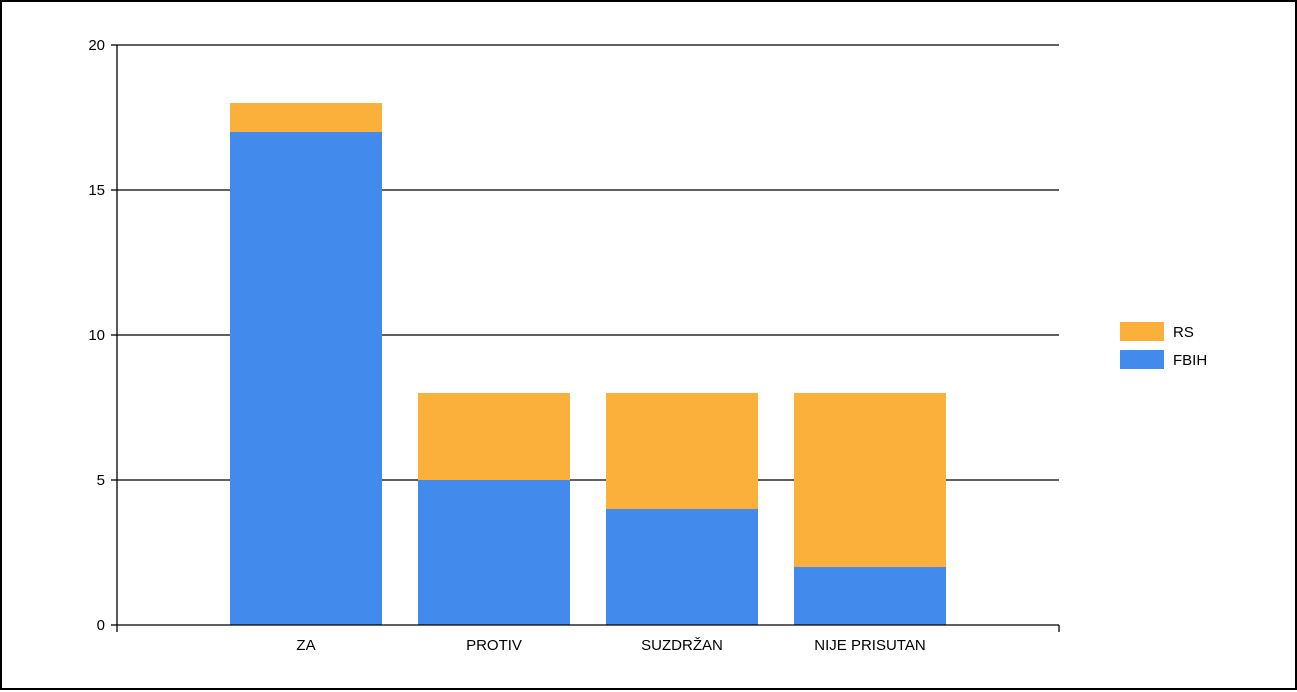 The height and width of the screenshot is (692, 1297). Describe the element at coordinates (869, 645) in the screenshot. I see `x-tick-label: NIJE PRISUTAN` at that location.